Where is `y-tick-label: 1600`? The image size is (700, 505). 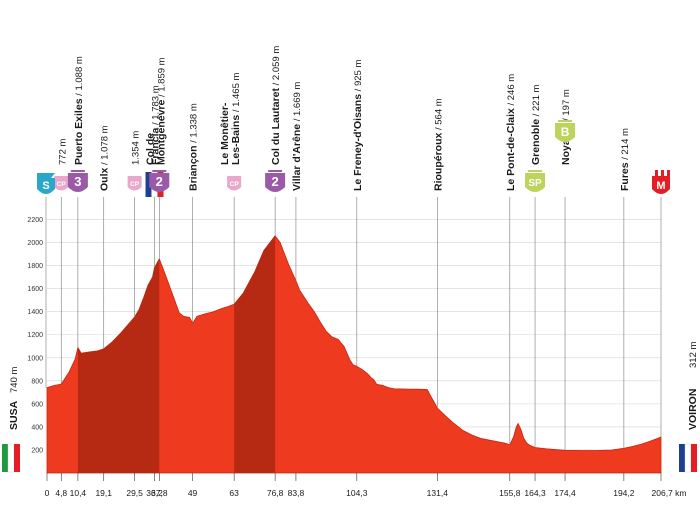
y-tick-label: 1600 is located at coordinates (35, 289).